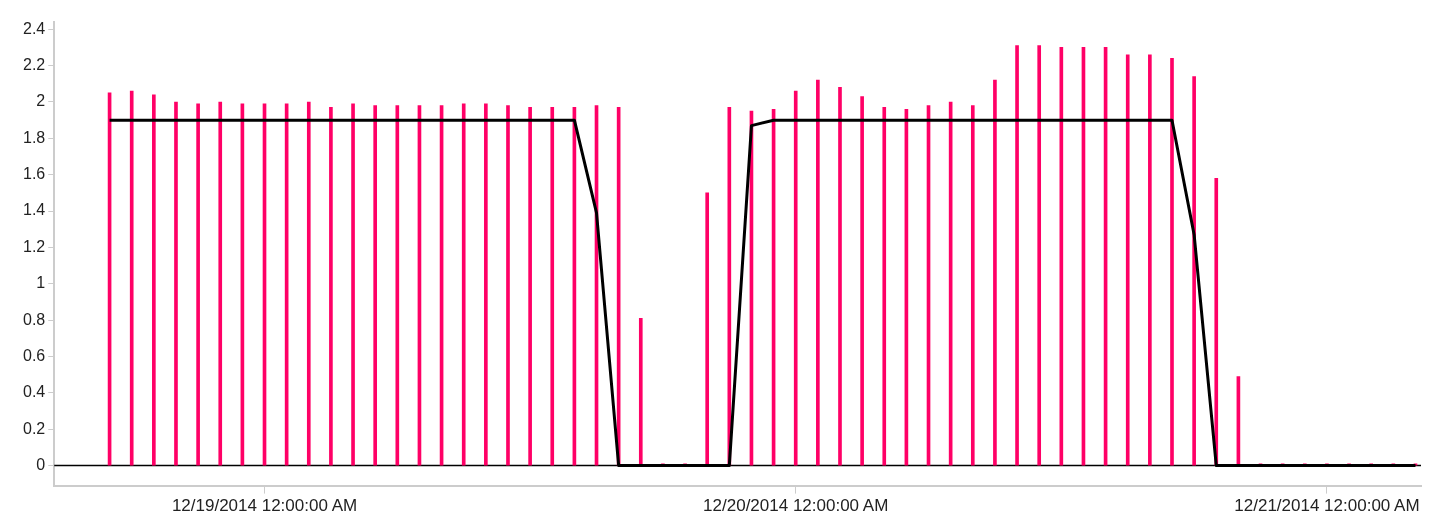 The height and width of the screenshot is (524, 1433). Describe the element at coordinates (41, 465) in the screenshot. I see `y-tick-label: 0` at that location.